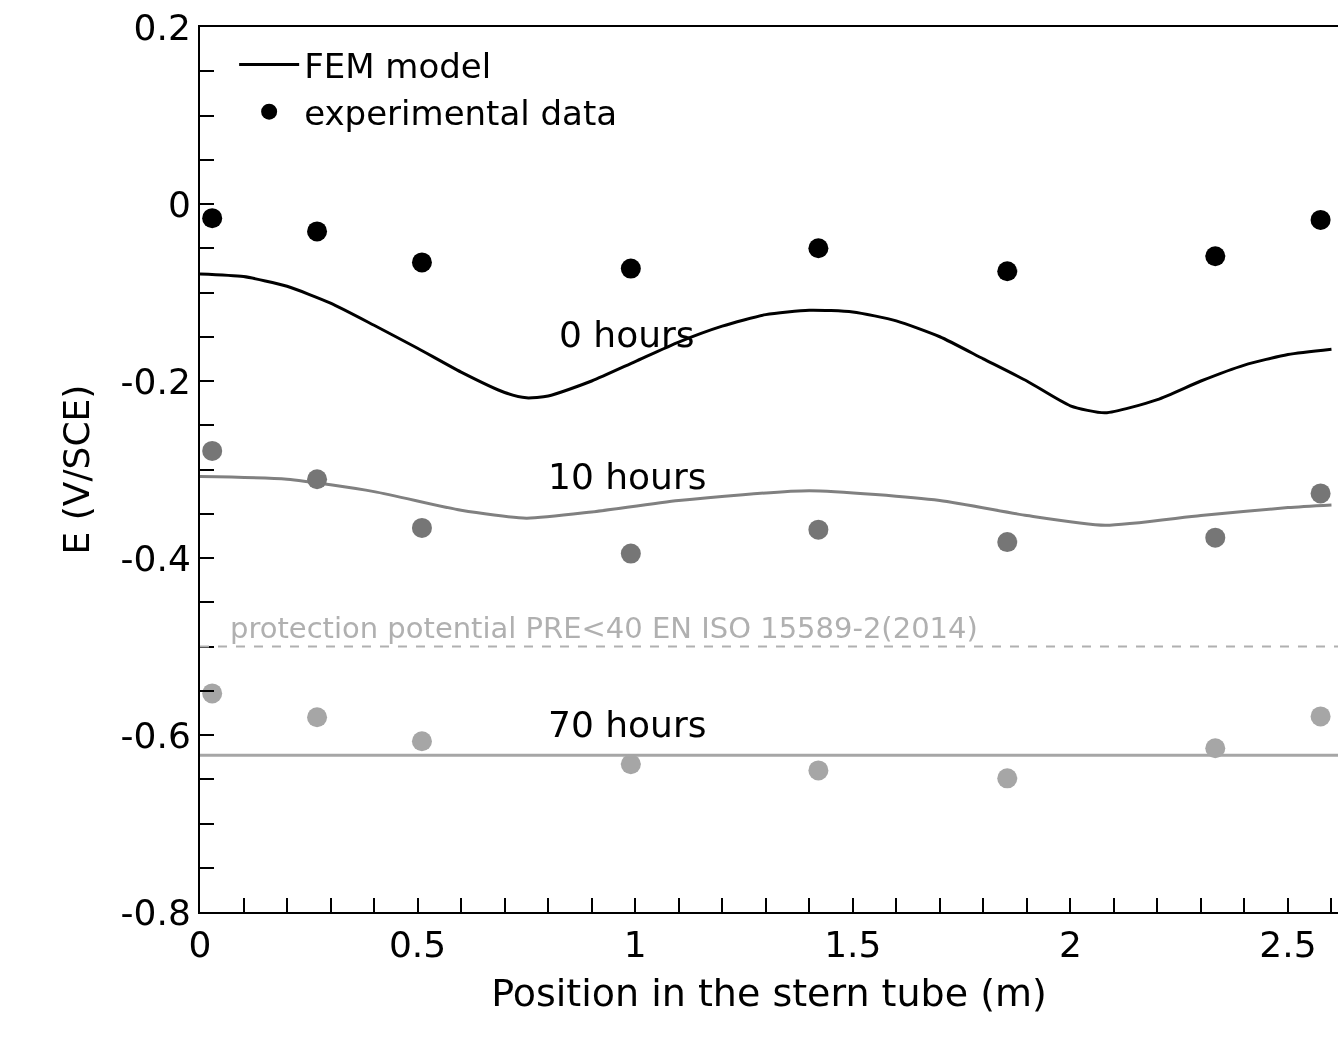 This screenshot has width=1340, height=1063. Describe the element at coordinates (627, 334) in the screenshot. I see `annotation: 0 hours` at that location.